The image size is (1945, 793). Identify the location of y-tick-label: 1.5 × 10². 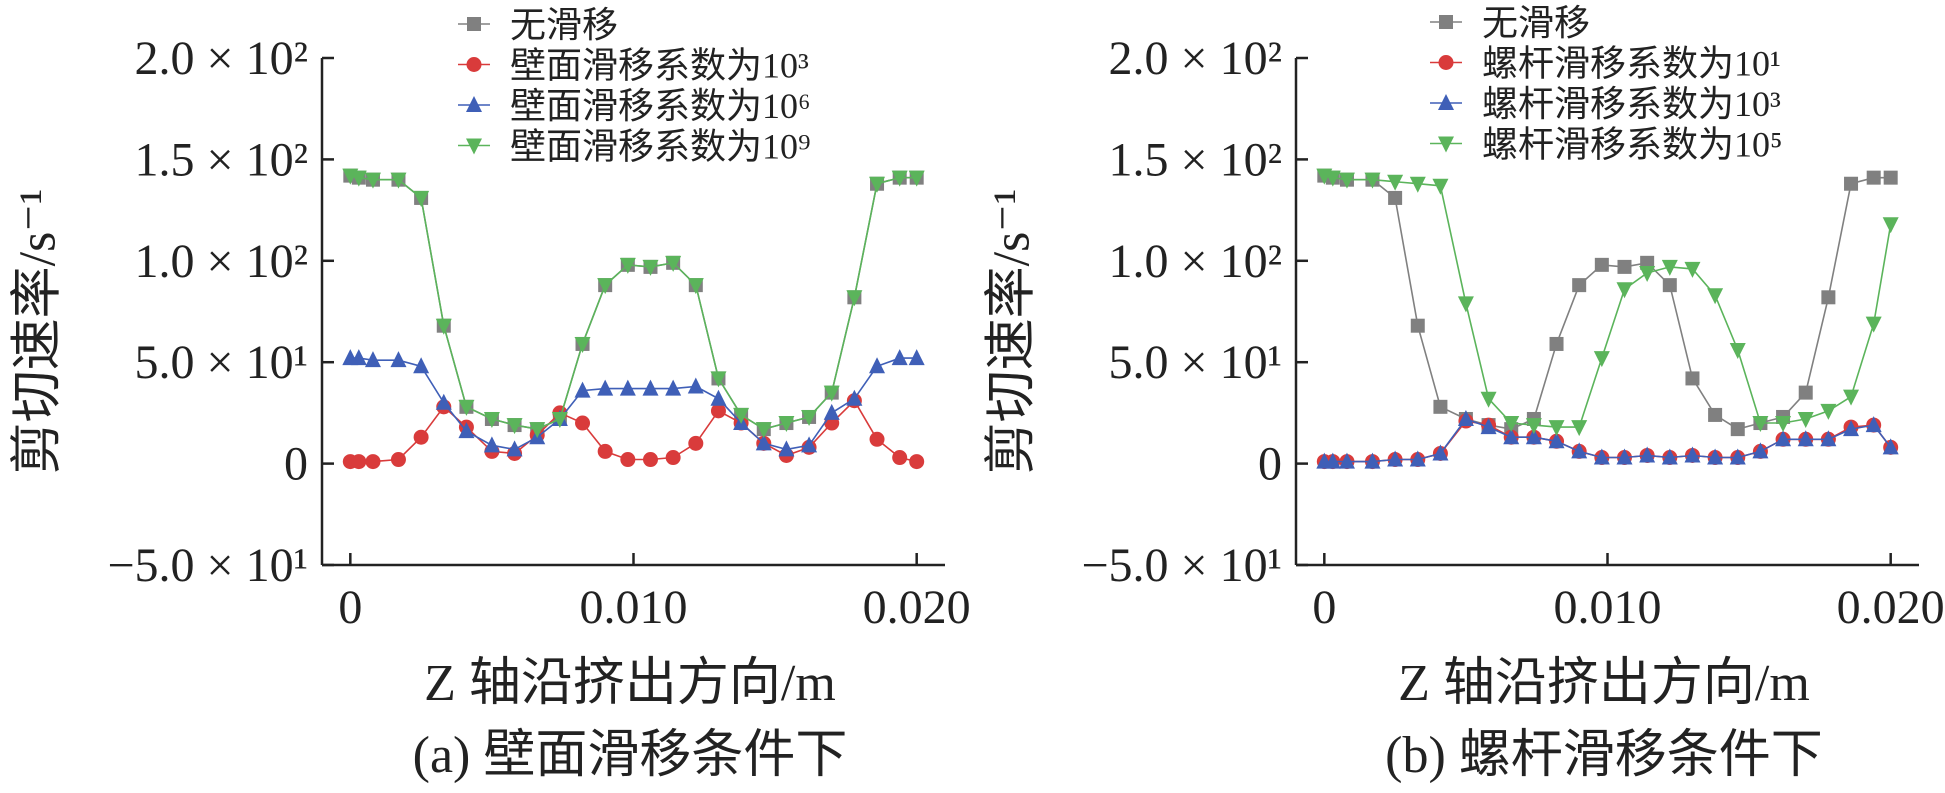
(221, 159).